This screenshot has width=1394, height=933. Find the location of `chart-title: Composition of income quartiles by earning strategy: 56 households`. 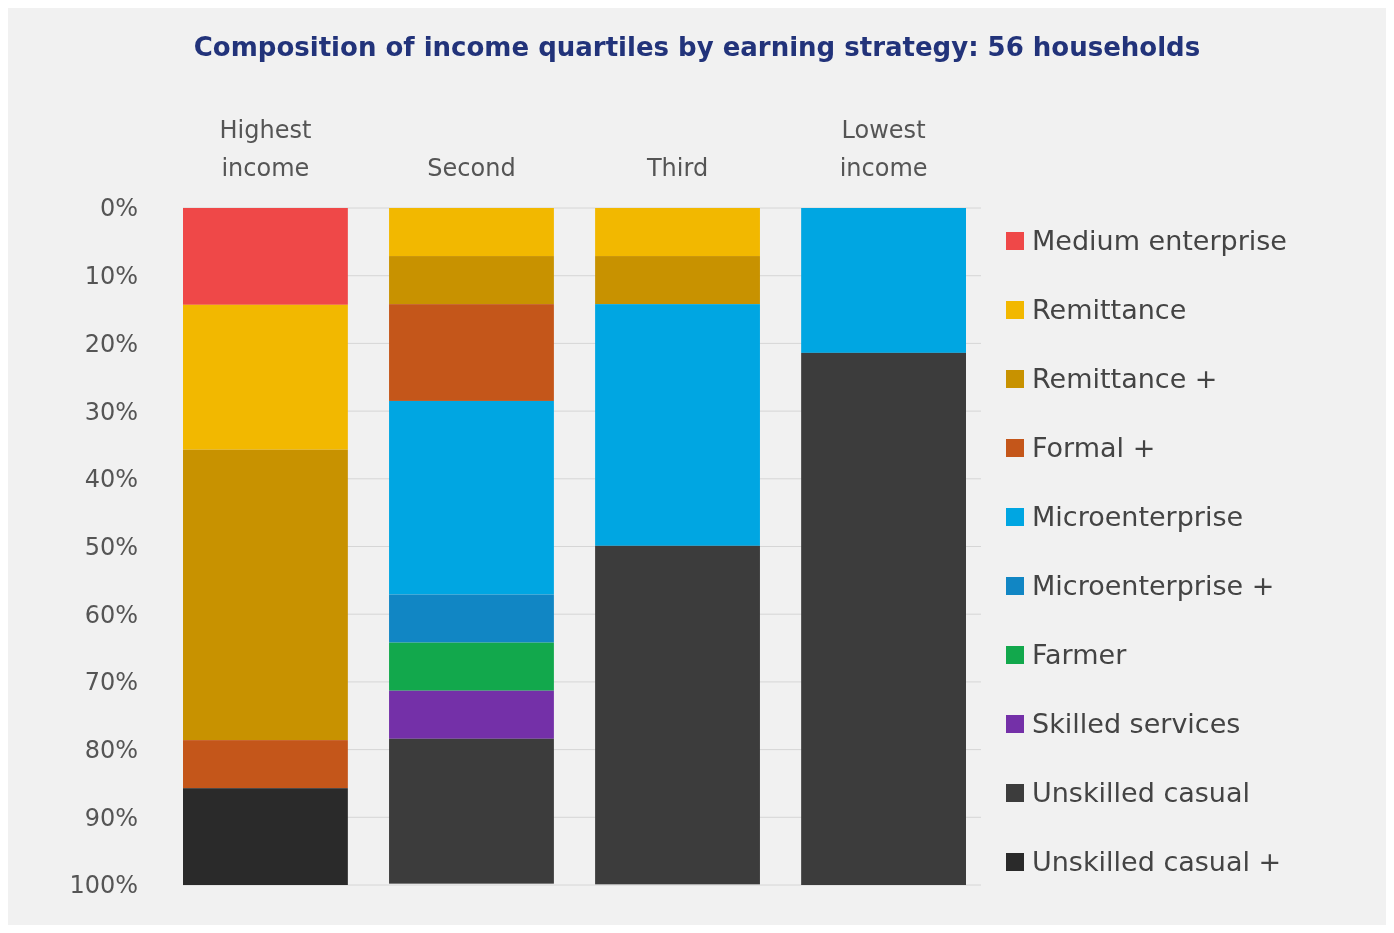

chart-title: Composition of income quartiles by earning strategy: 56 households is located at coordinates (697, 47).